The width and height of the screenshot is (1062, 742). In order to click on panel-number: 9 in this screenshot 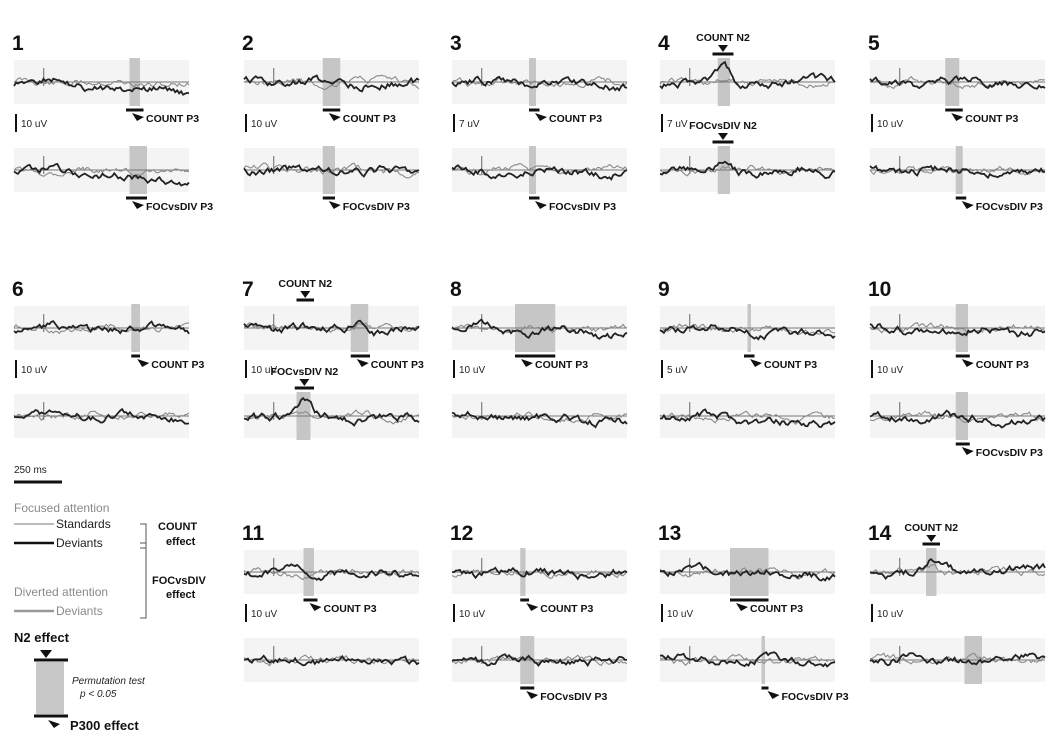, I will do `click(664, 289)`.